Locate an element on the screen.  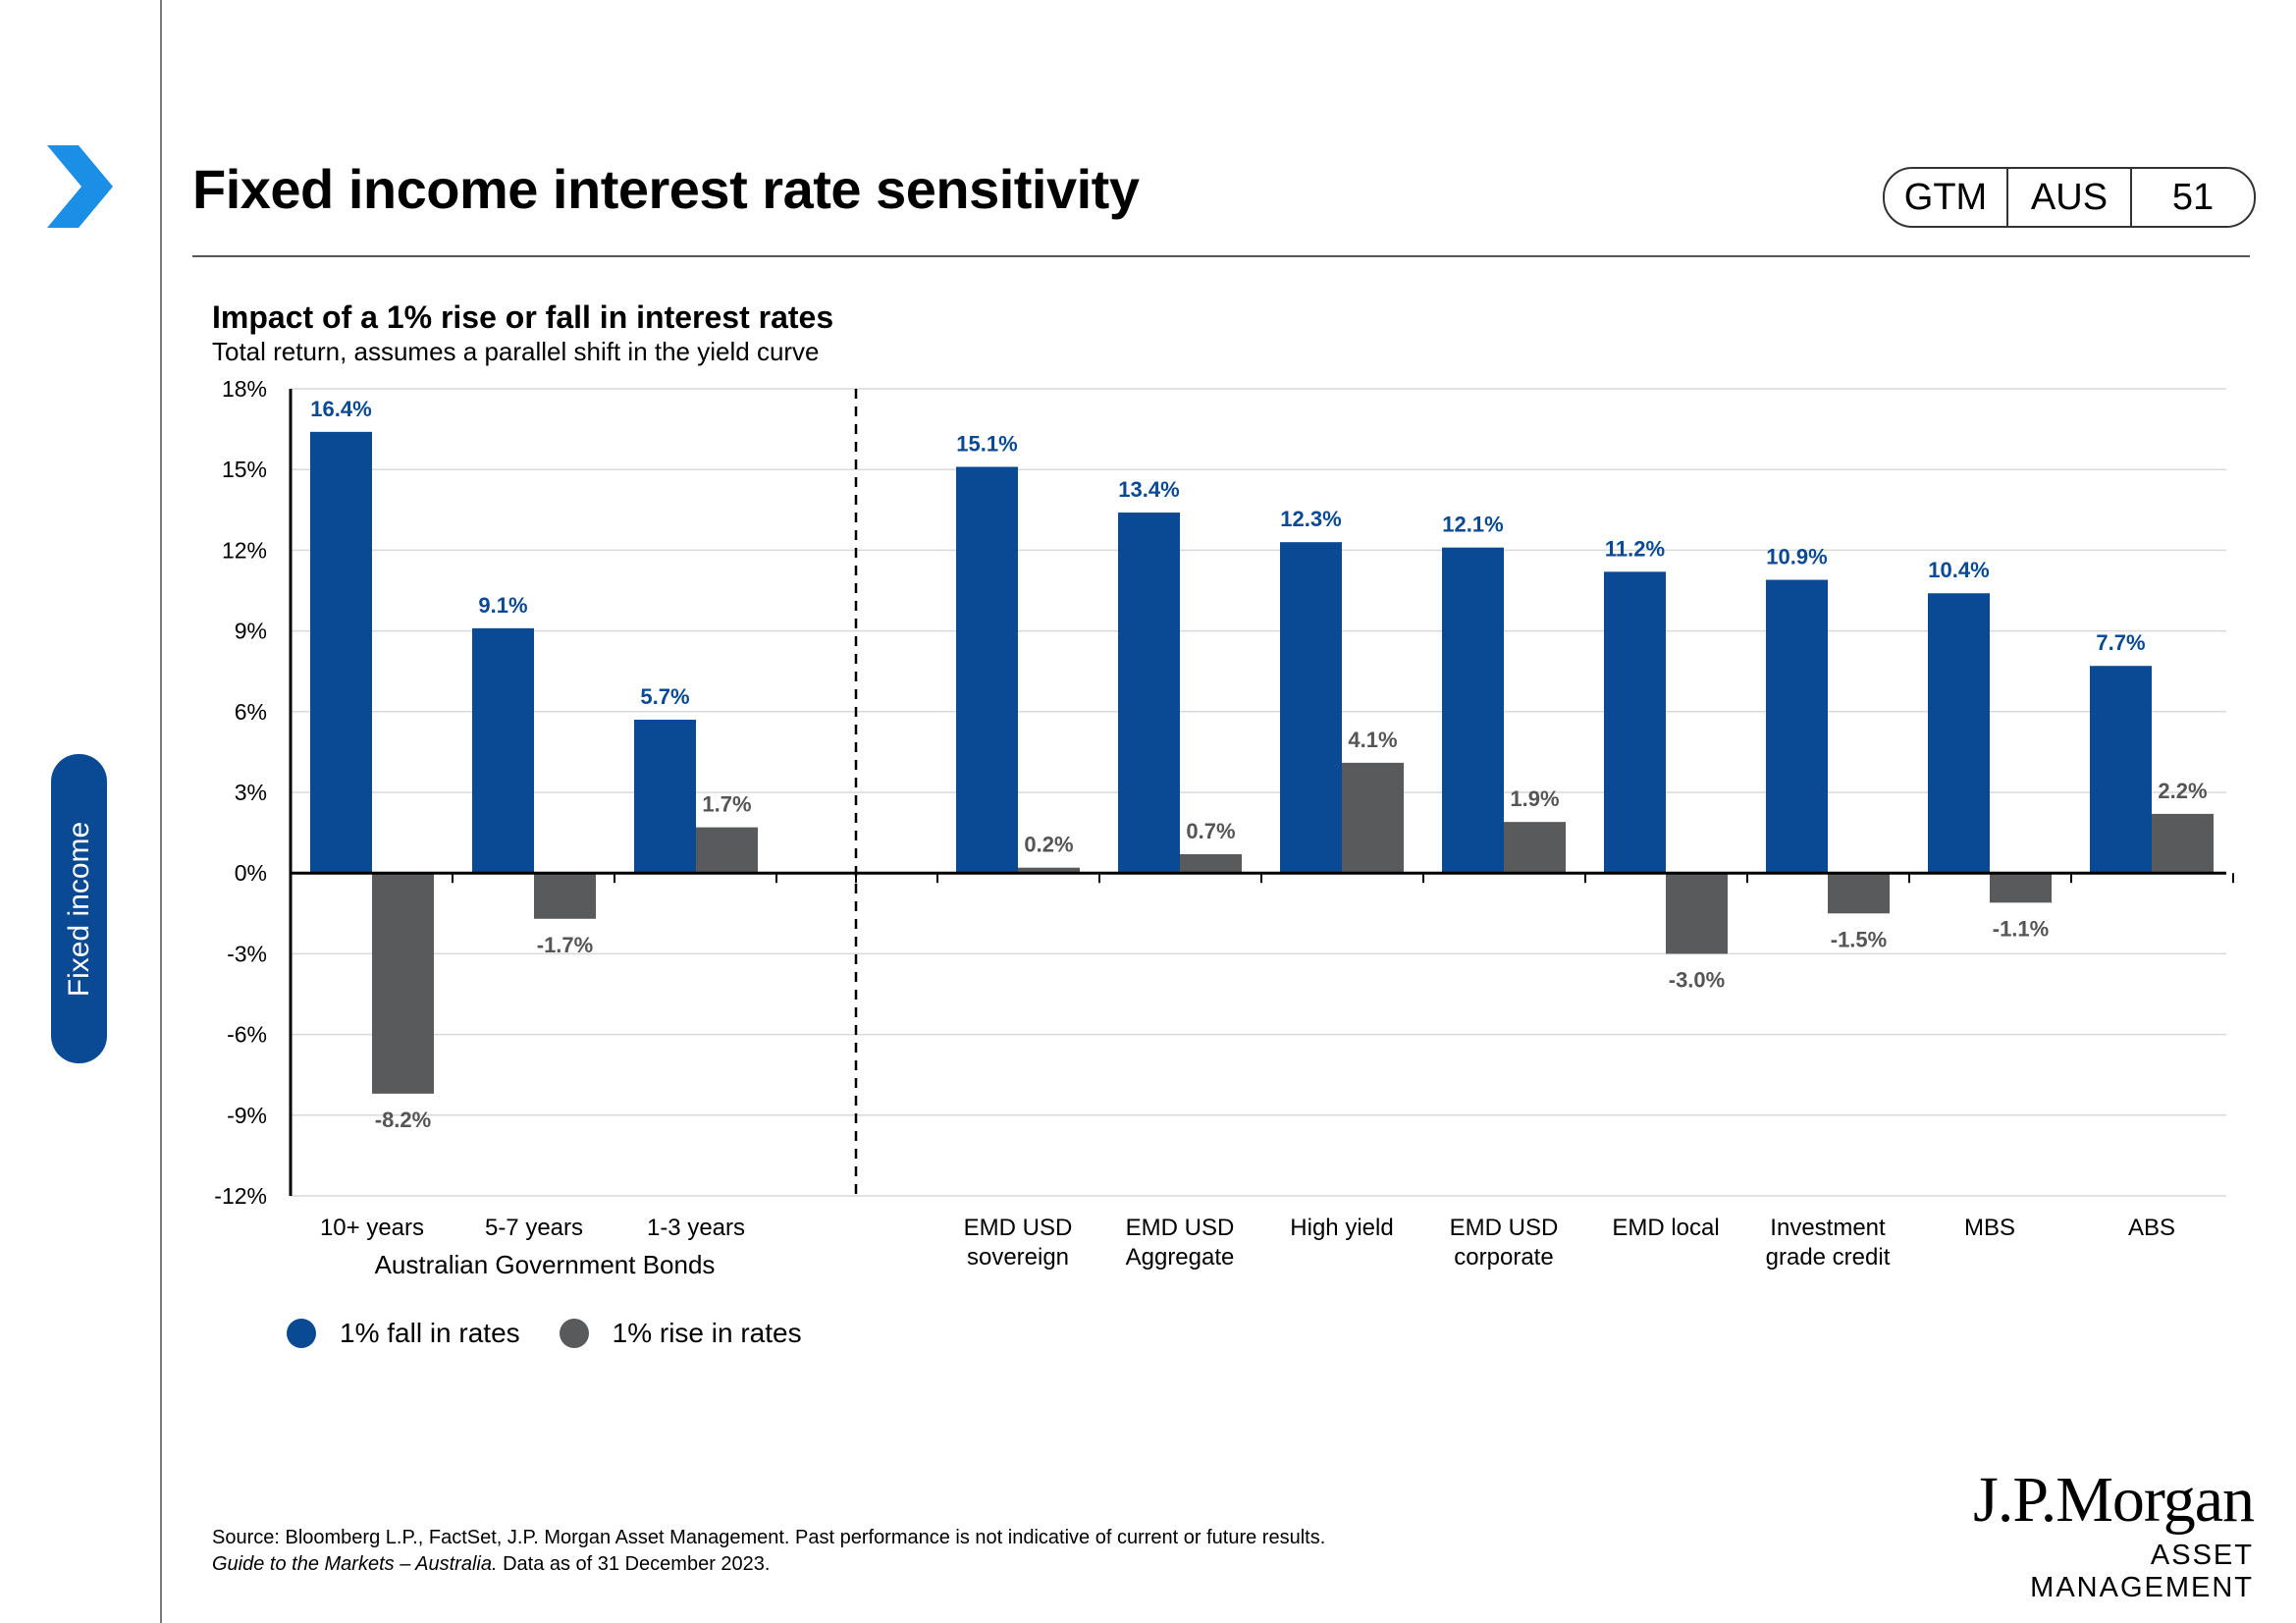
y-tick-label: 9% is located at coordinates (251, 631).